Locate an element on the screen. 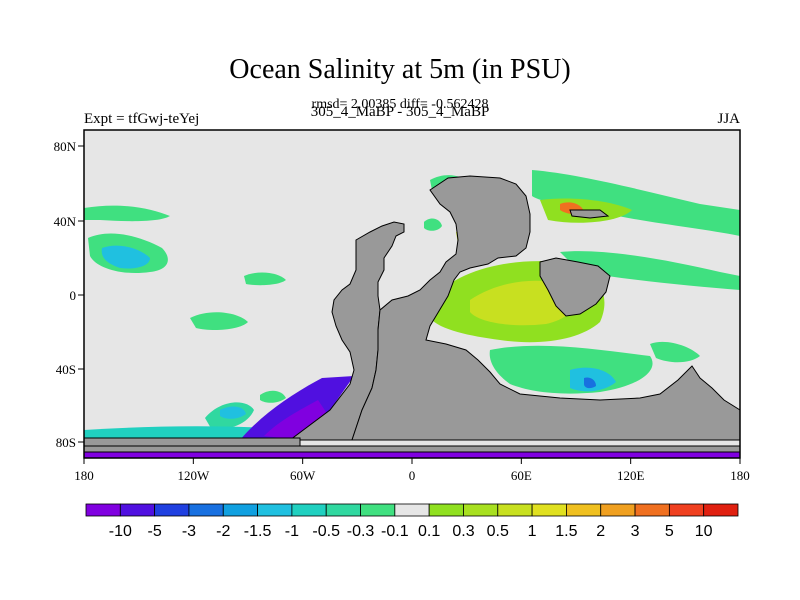  colorbar-label: -1.5 is located at coordinates (258, 531).